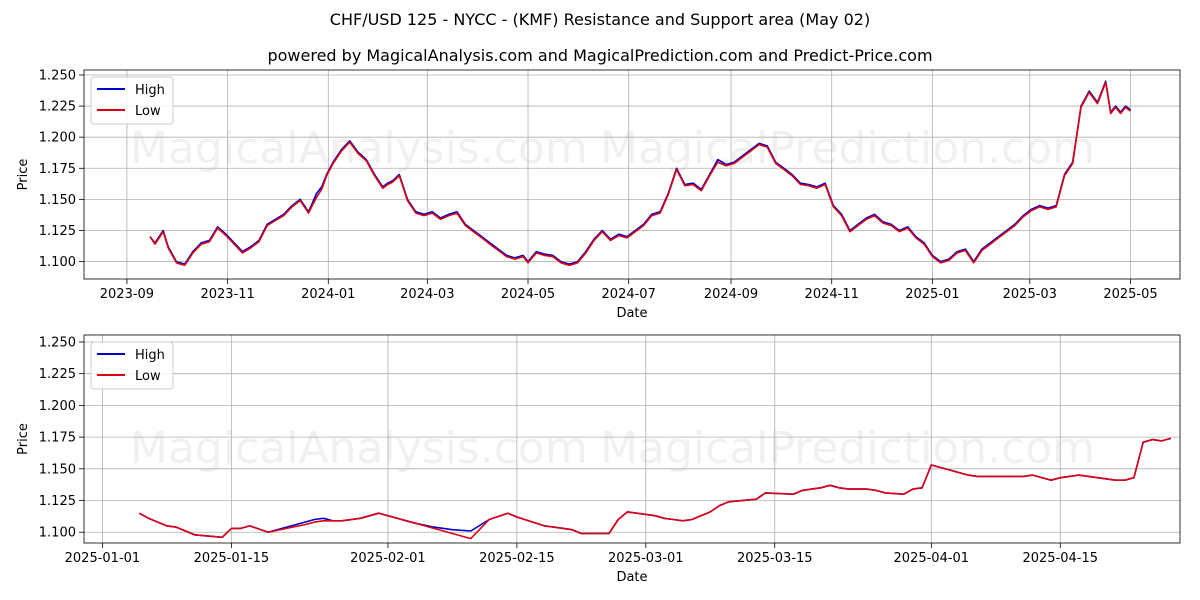 This screenshot has height=600, width=1200. I want to click on x-tick-label: 2025-04-15, so click(1060, 558).